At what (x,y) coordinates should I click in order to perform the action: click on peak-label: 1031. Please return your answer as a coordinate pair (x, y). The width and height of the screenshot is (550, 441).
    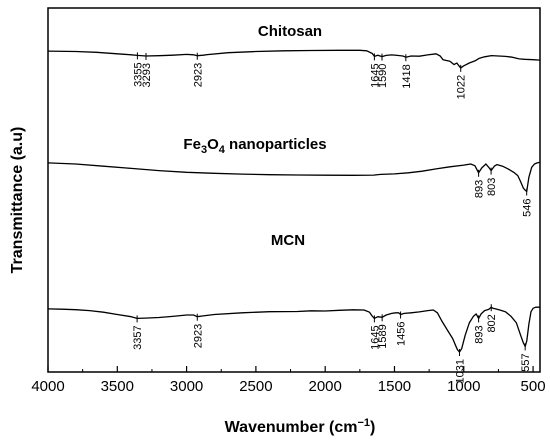
    Looking at the image, I should click on (460, 371).